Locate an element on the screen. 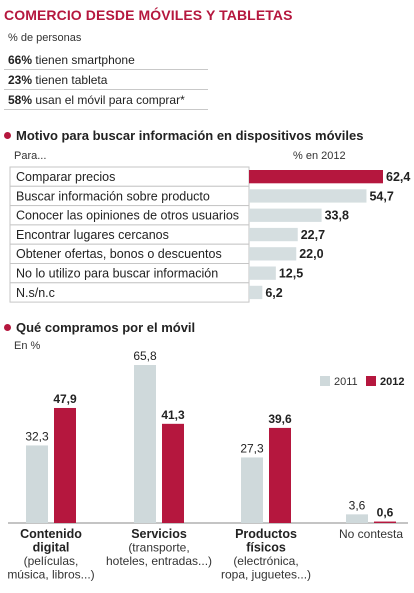 Image resolution: width=414 pixels, height=593 pixels. category-detail: No contesta is located at coordinates (371, 534).